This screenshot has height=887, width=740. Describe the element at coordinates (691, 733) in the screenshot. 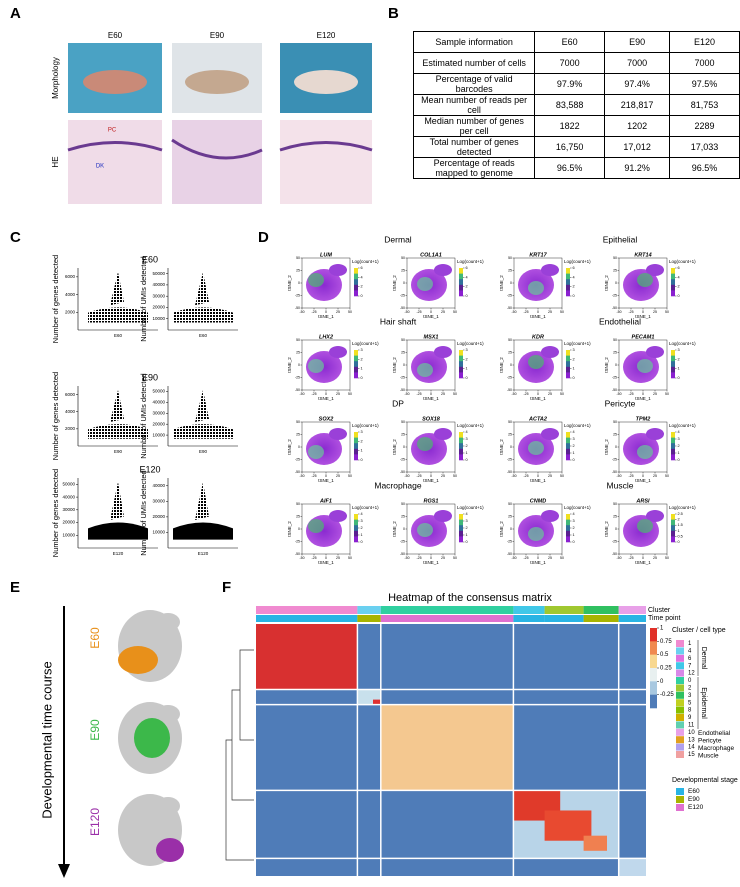

I see `legend-label: 10` at that location.